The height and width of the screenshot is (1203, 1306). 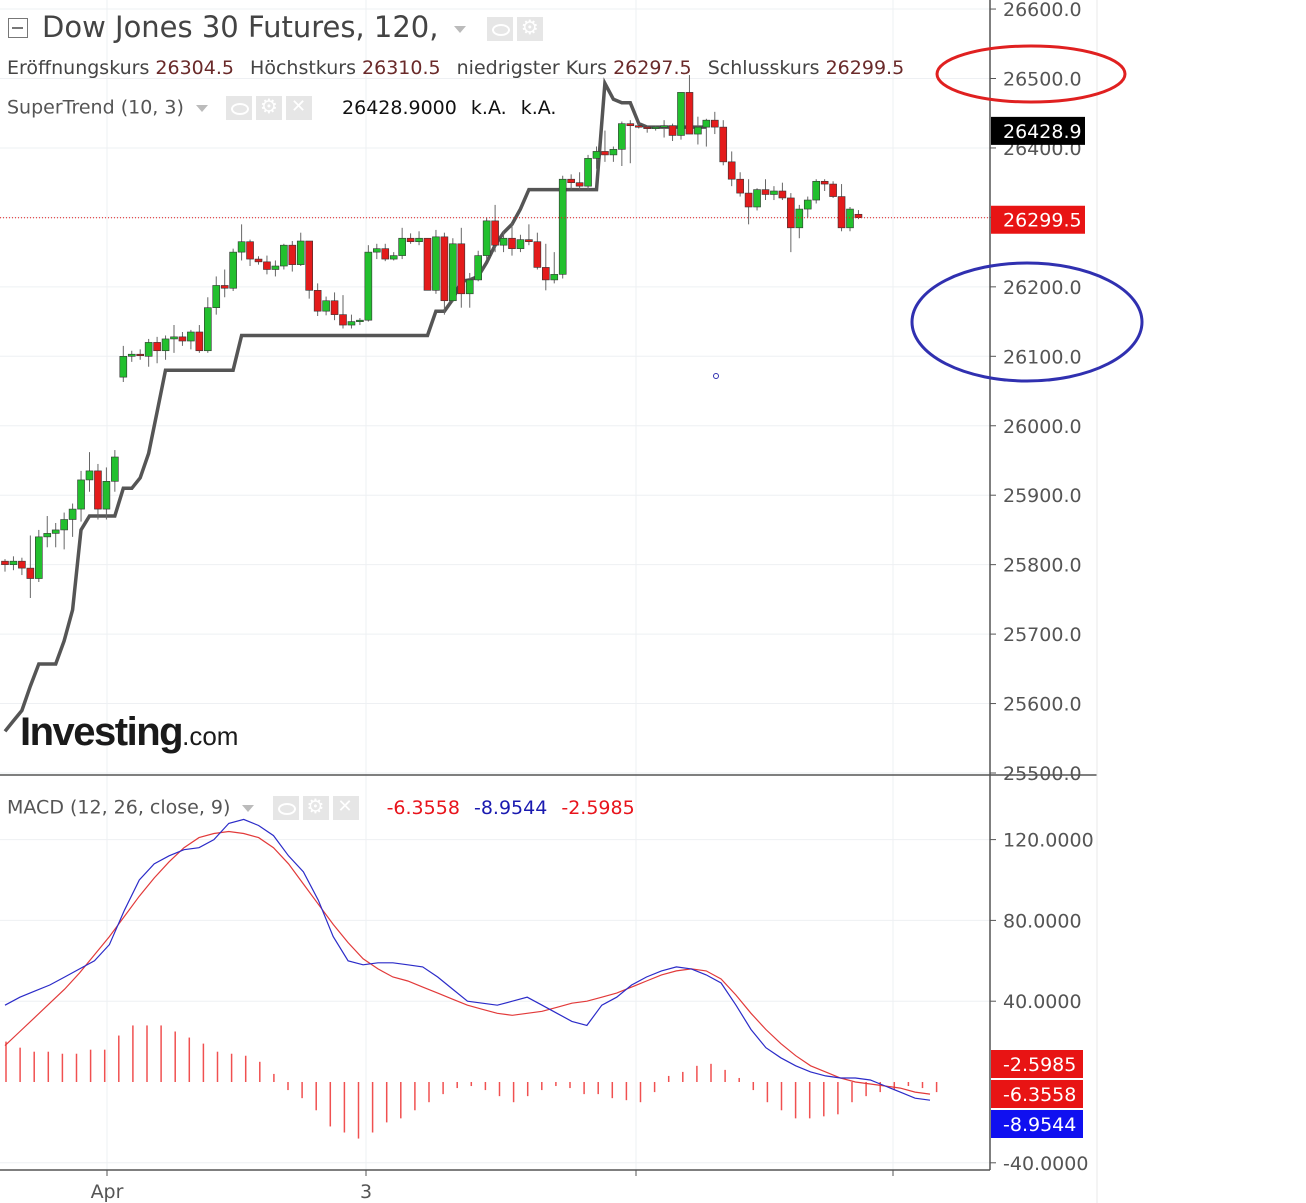 I want to click on y-tick-label: 25500.0, so click(x=1042, y=774).